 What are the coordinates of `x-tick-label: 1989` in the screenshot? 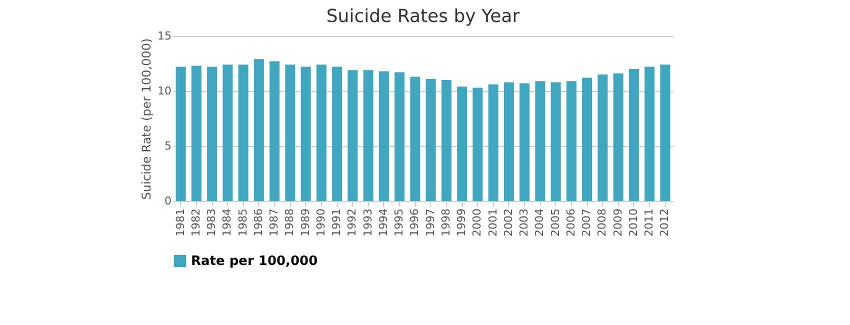 It's located at (305, 222).